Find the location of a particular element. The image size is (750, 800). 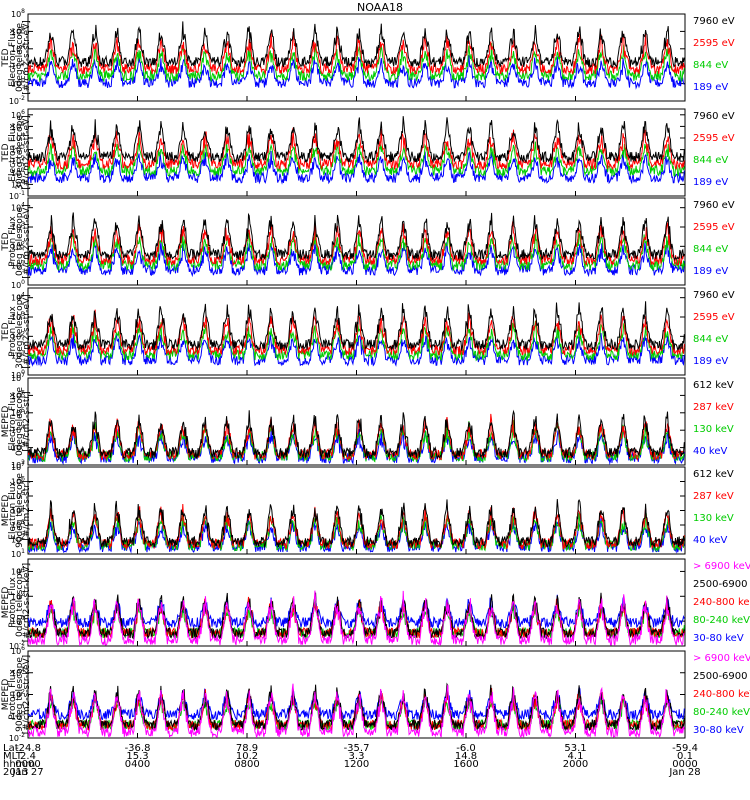

panel-frame is located at coordinates (356, 152).